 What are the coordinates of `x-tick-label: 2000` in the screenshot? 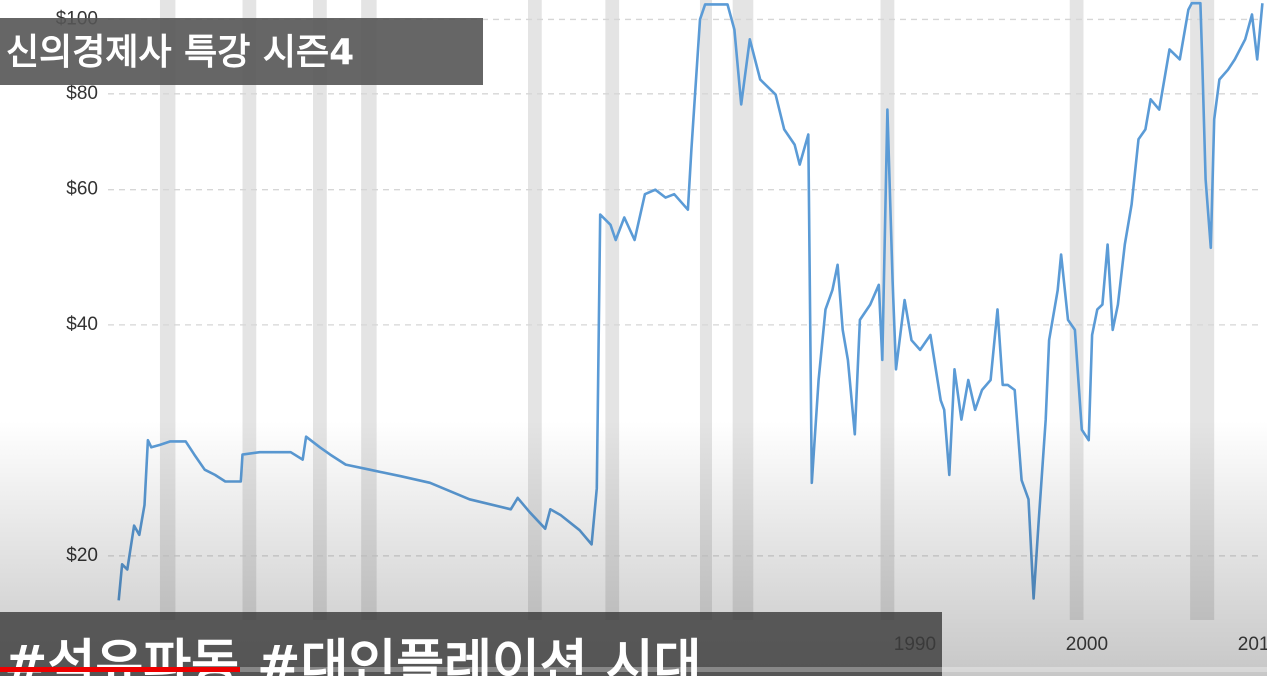 It's located at (1087, 644).